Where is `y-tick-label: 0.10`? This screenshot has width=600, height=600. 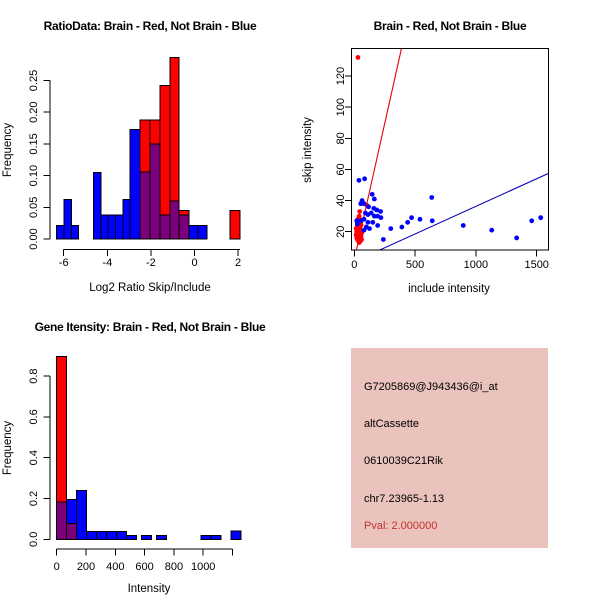
y-tick-label: 0.10 is located at coordinates (34, 175).